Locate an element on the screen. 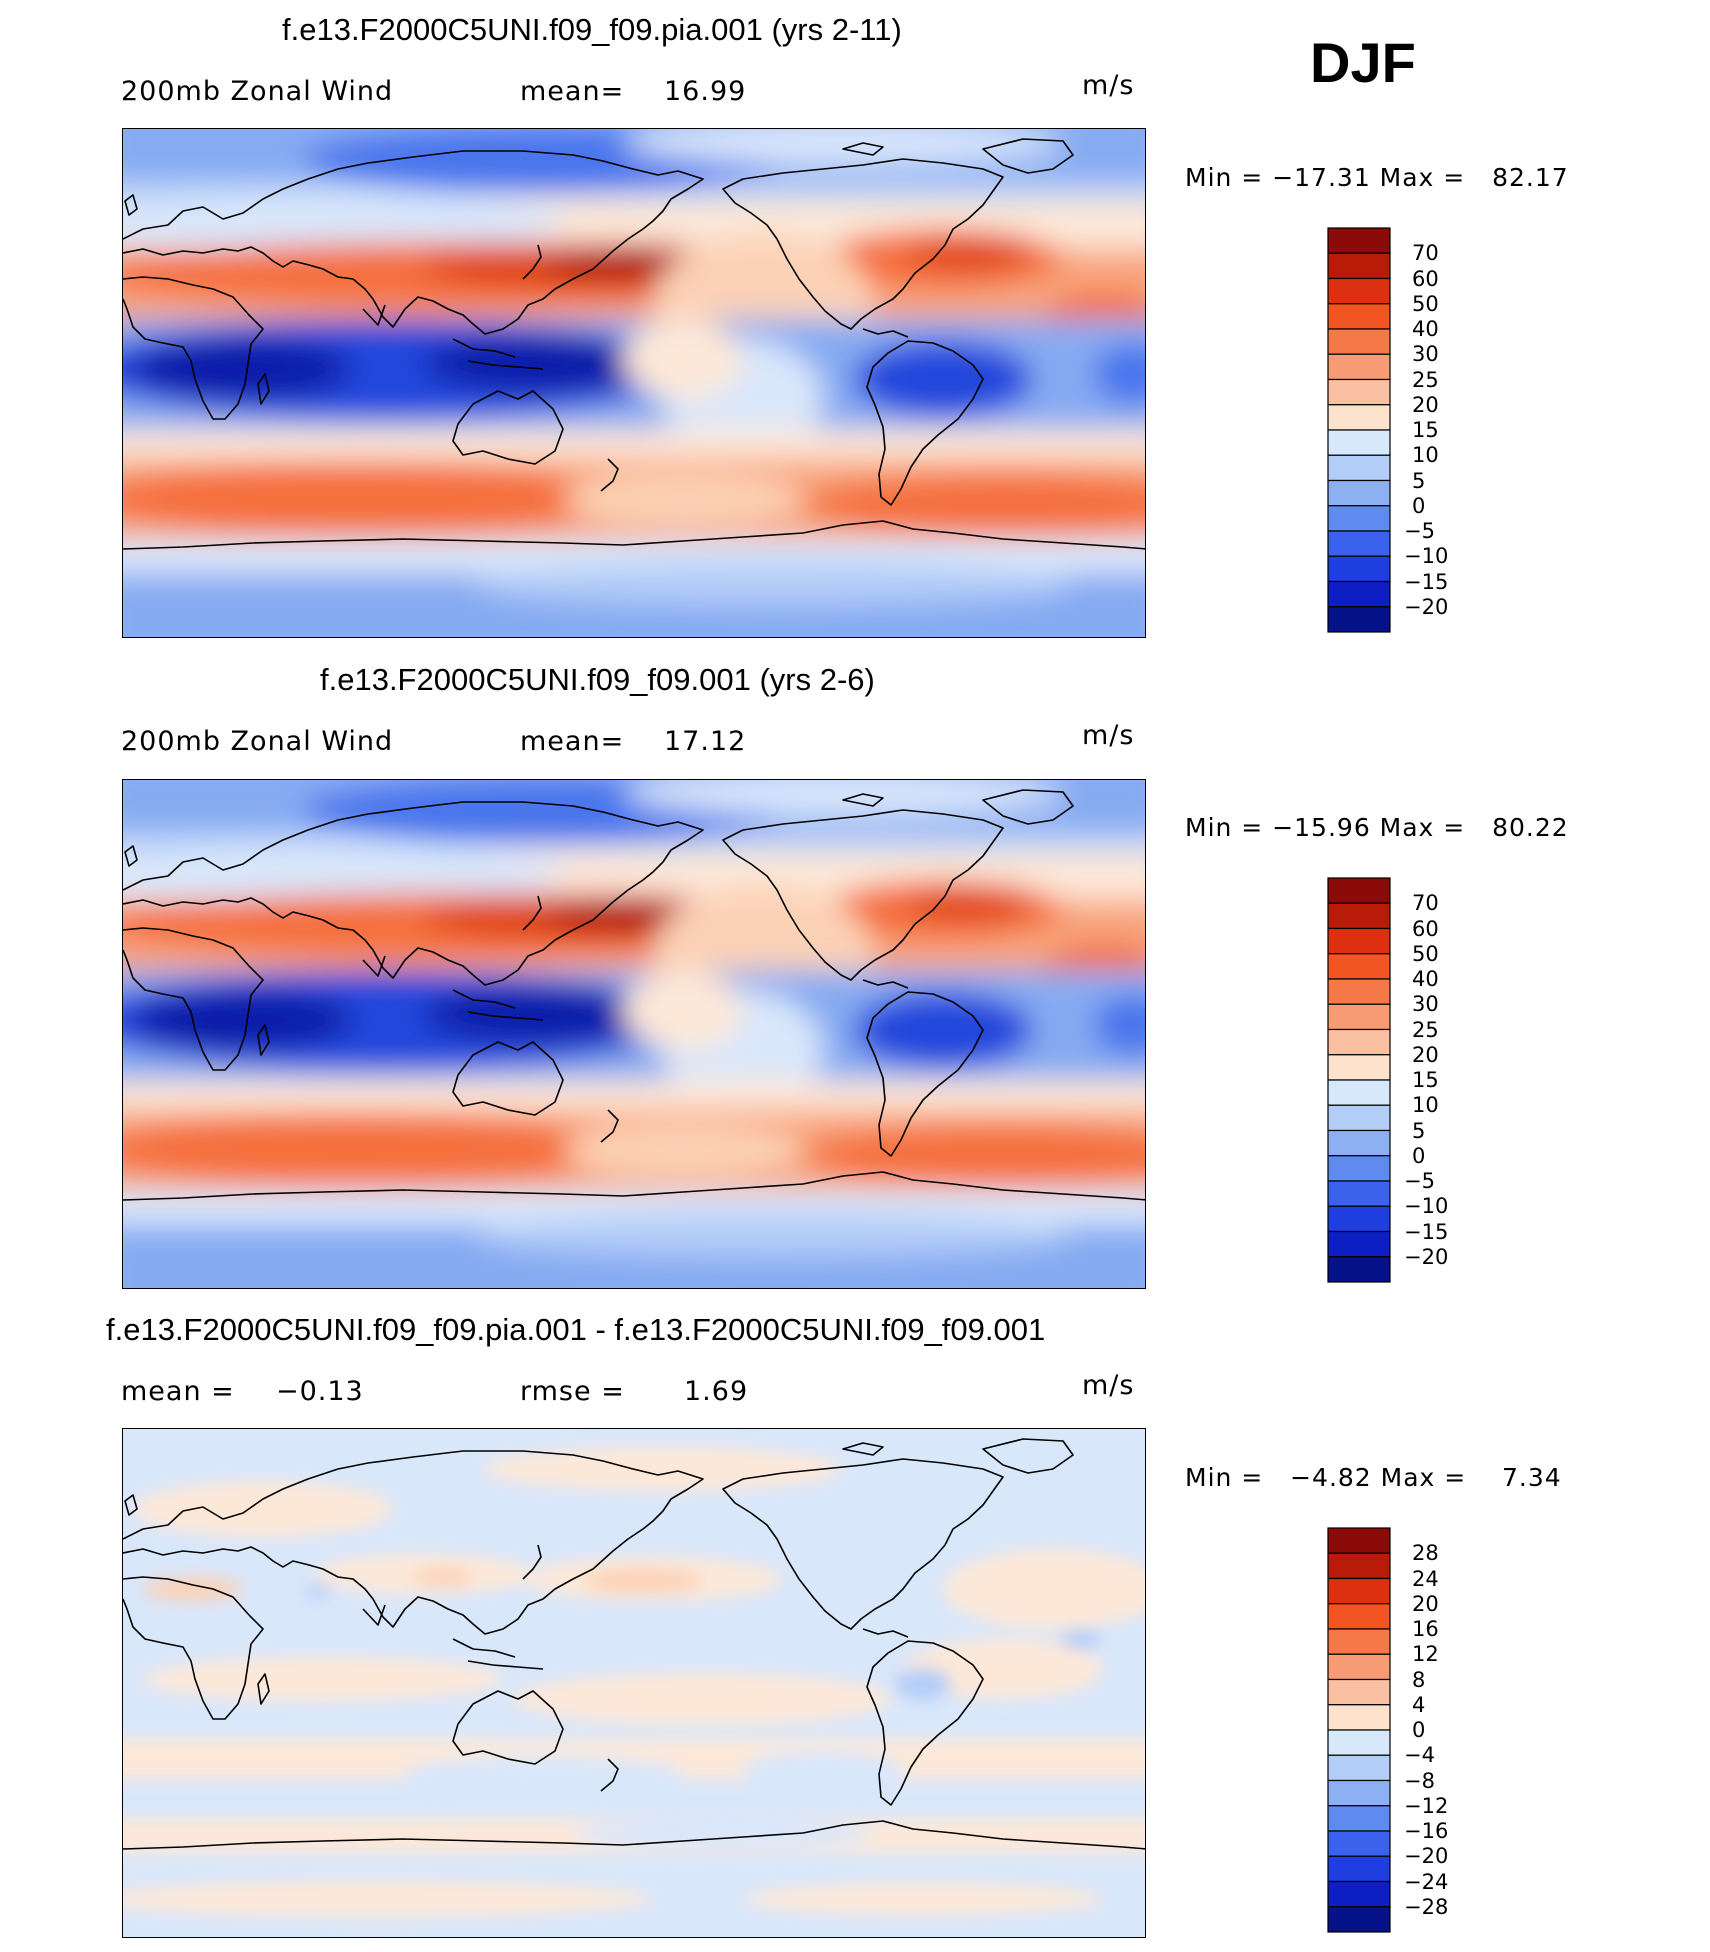 This screenshot has height=1952, width=1710. colorbar-tick-label: −24 is located at coordinates (1426, 1881).